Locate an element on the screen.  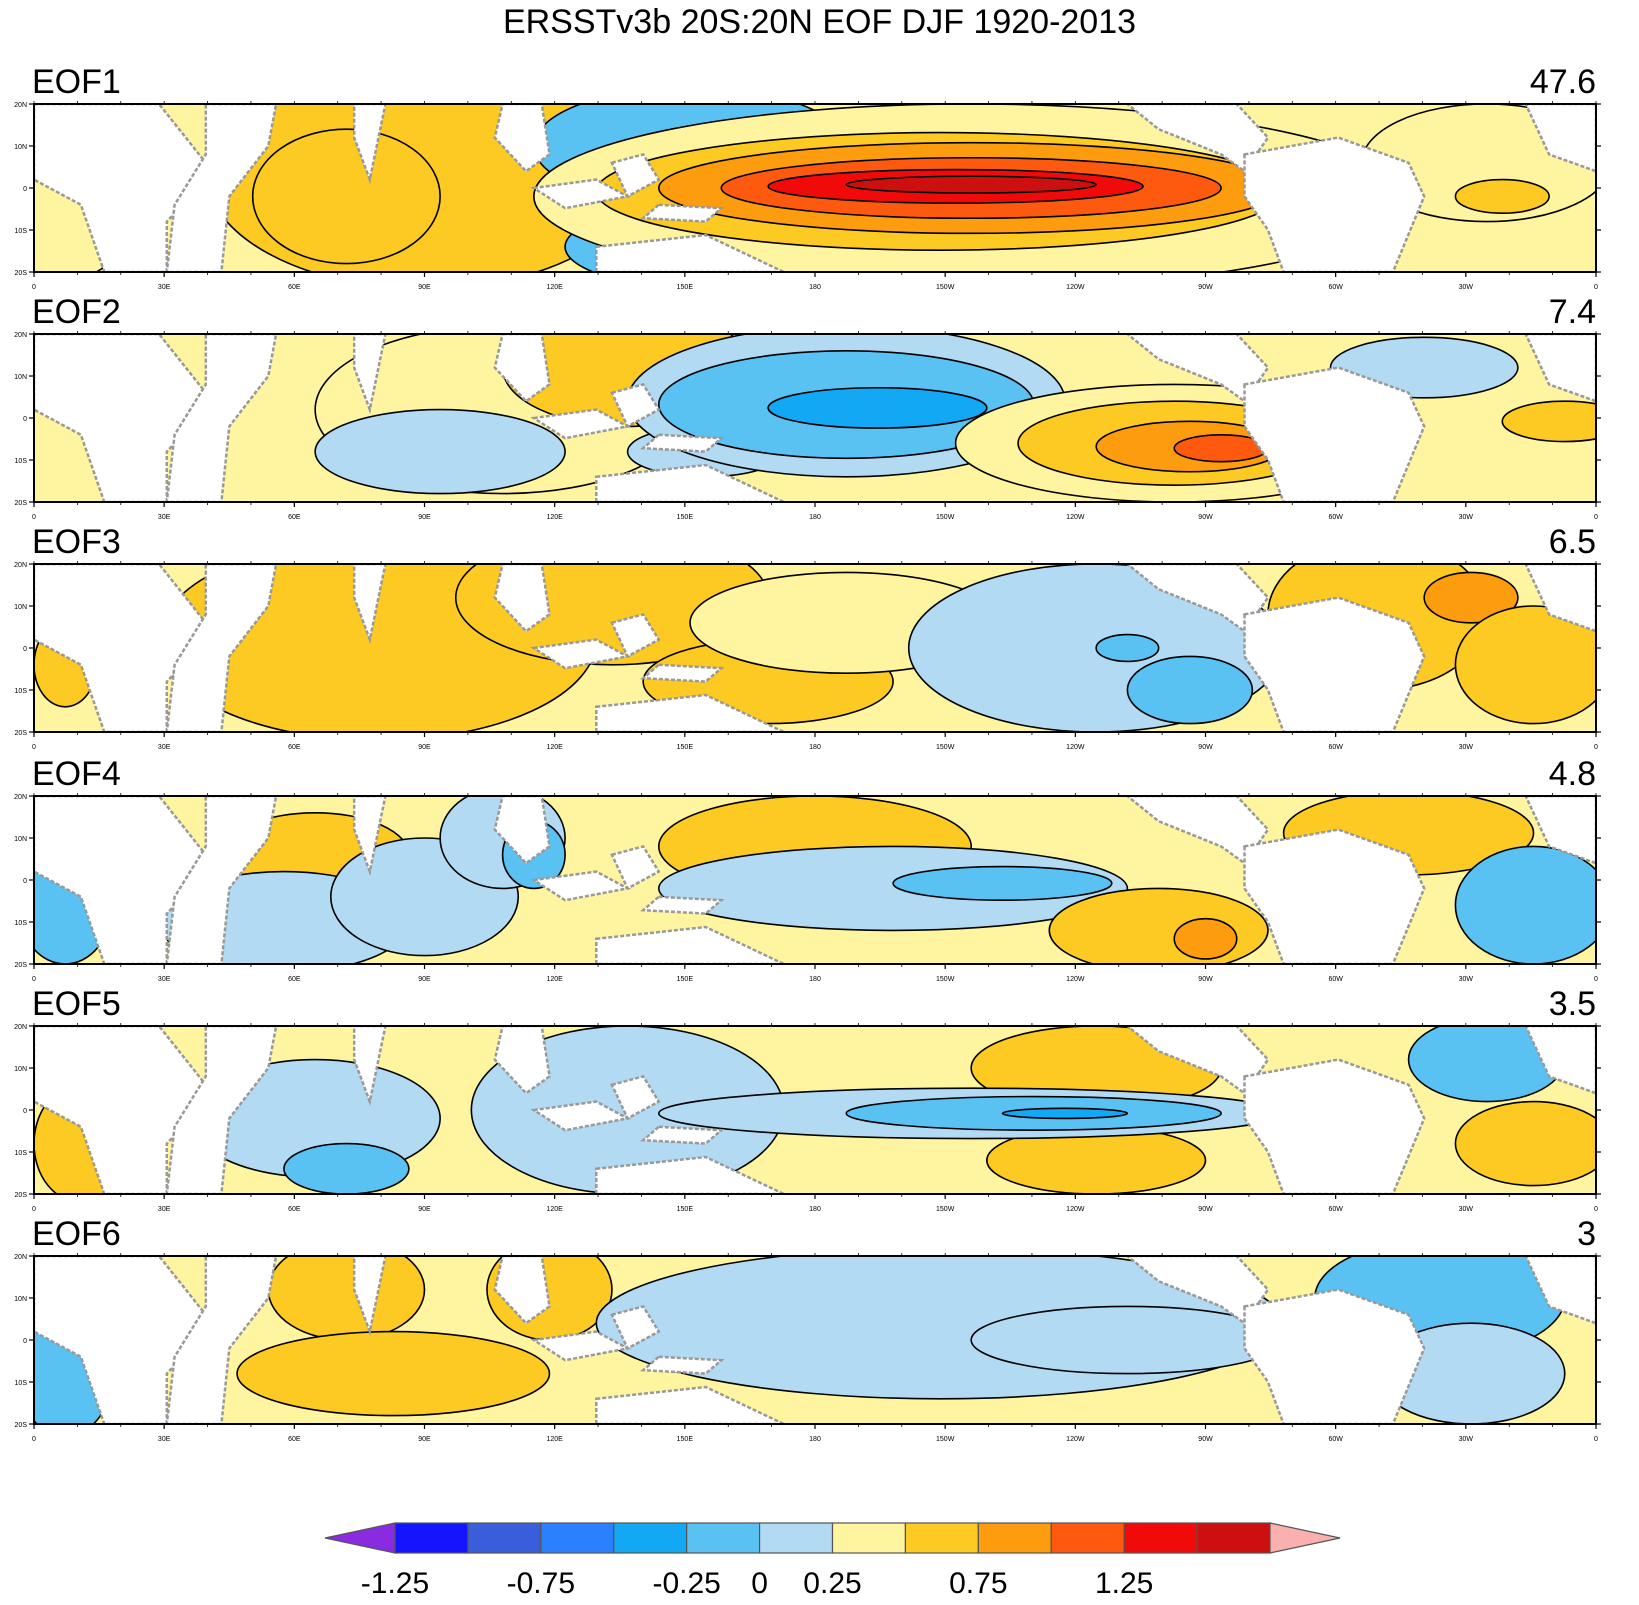
x-tick-label: 120E is located at coordinates (554, 1209).